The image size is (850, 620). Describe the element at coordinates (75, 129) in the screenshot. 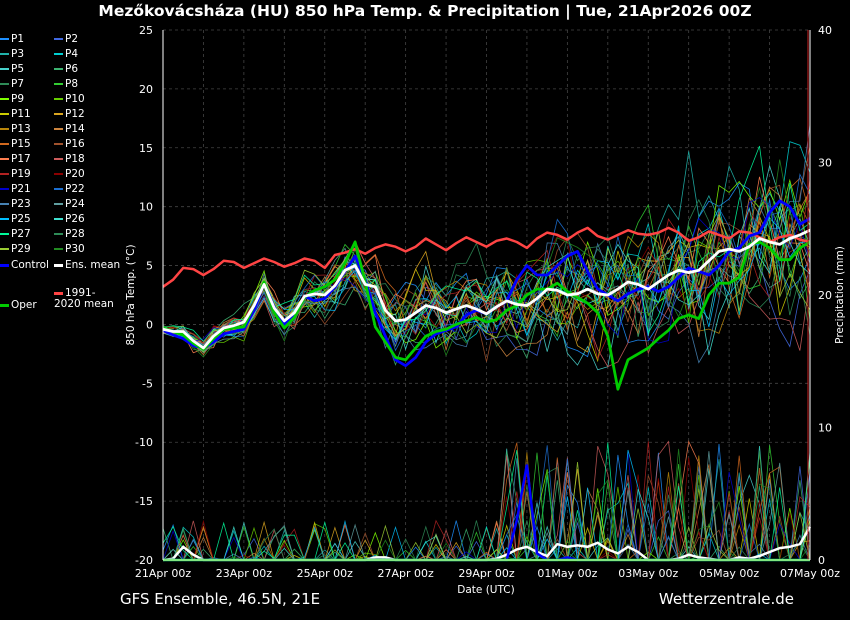

I see `legend-label: P14` at that location.